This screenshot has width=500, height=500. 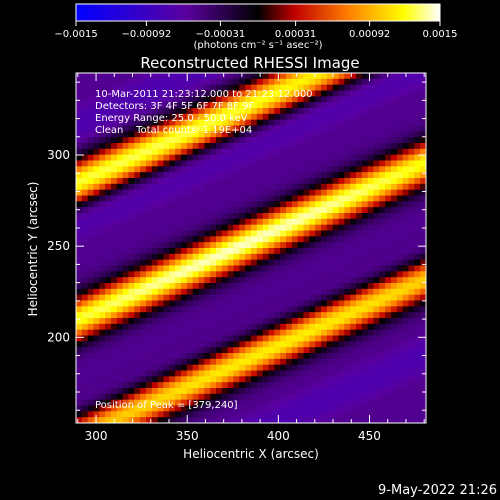 I want to click on colorbar-tick-label: −0.0015, so click(x=75, y=34).